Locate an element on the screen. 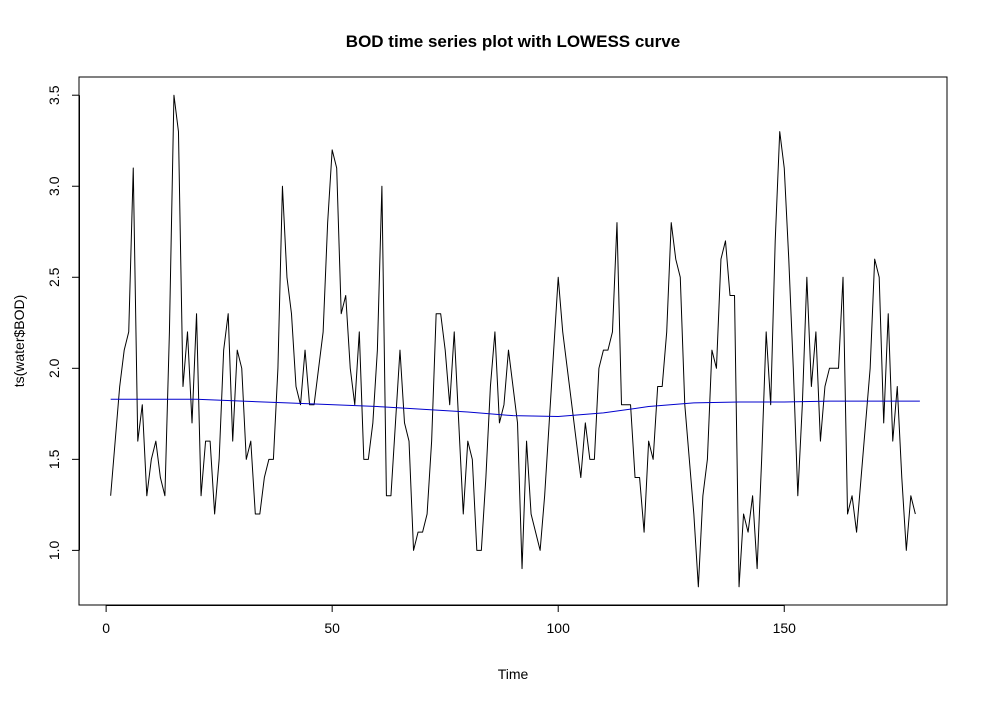  y-tick-label: 3.0 is located at coordinates (54, 186).